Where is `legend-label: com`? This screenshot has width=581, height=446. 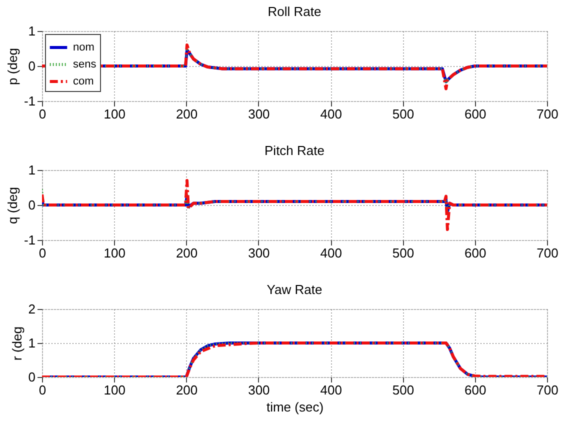 legend-label: com is located at coordinates (83, 82).